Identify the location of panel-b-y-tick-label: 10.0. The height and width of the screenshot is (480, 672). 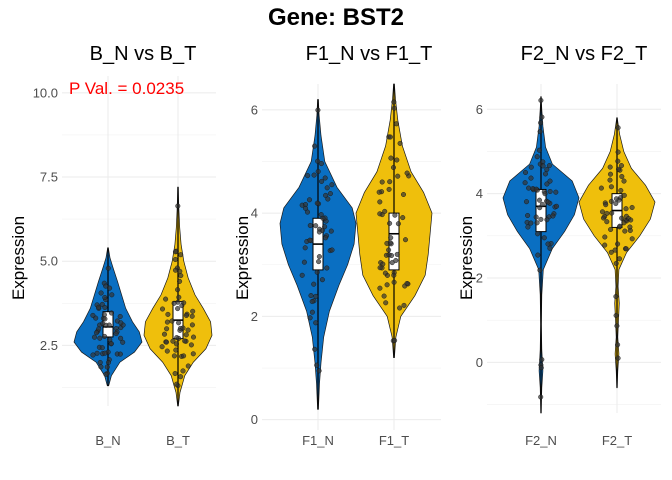
(45, 92).